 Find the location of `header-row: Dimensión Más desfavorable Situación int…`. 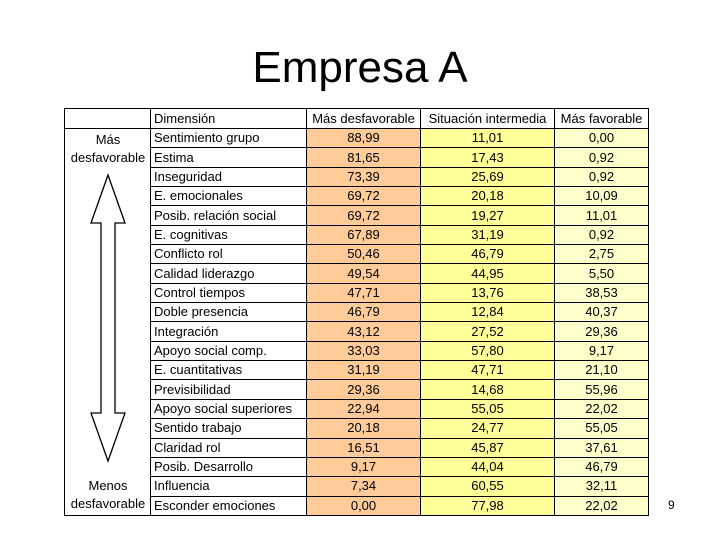

header-row: Dimensión Más desfavorable Situación int… is located at coordinates (356, 118).